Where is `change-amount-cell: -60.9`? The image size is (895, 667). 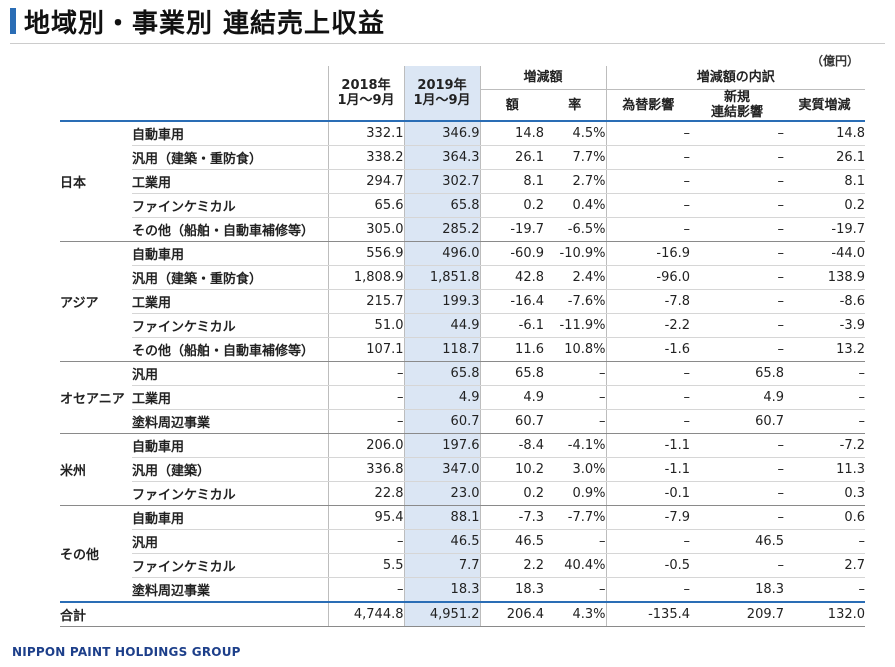
change-amount-cell: -60.9 is located at coordinates (511, 253).